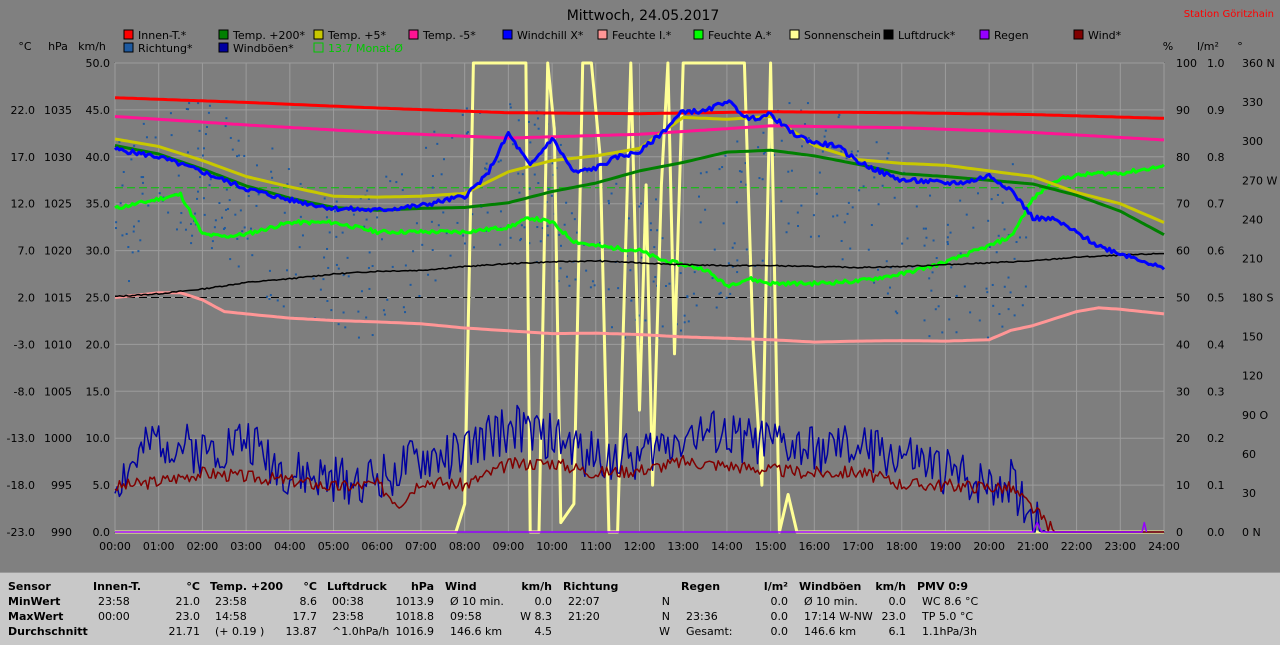  I want to click on column-unit: km/h, so click(536, 586).